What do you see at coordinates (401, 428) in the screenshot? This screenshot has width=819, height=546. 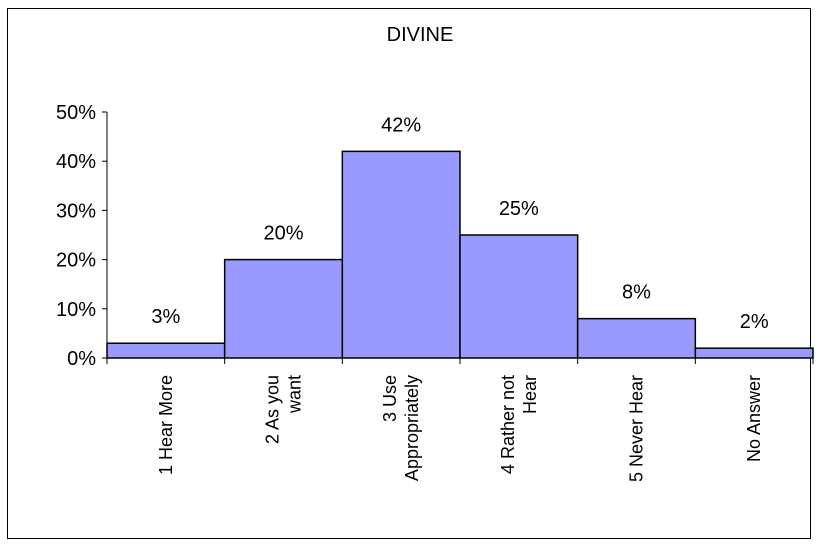 I see `category-label: 3 Use Appropriately` at bounding box center [401, 428].